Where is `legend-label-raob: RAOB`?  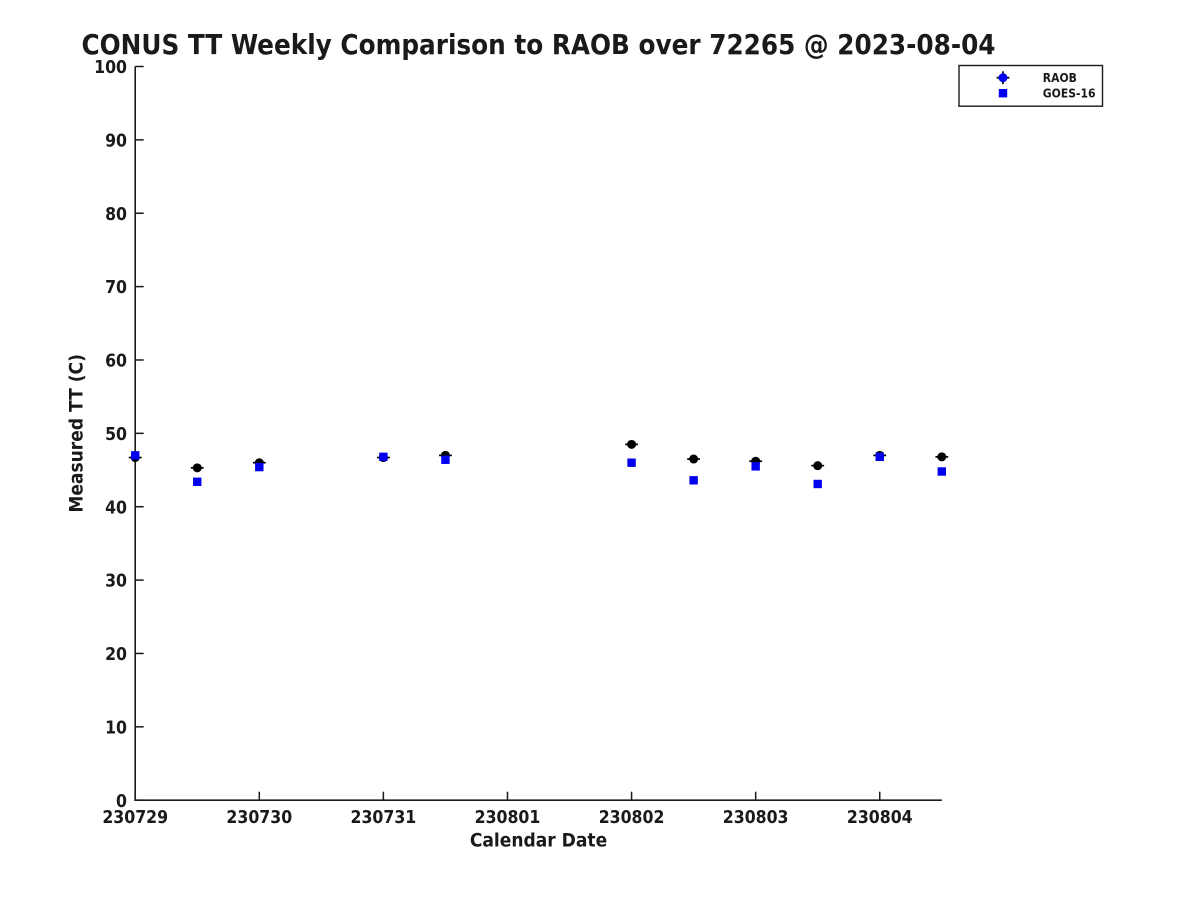 legend-label-raob: RAOB is located at coordinates (1060, 78).